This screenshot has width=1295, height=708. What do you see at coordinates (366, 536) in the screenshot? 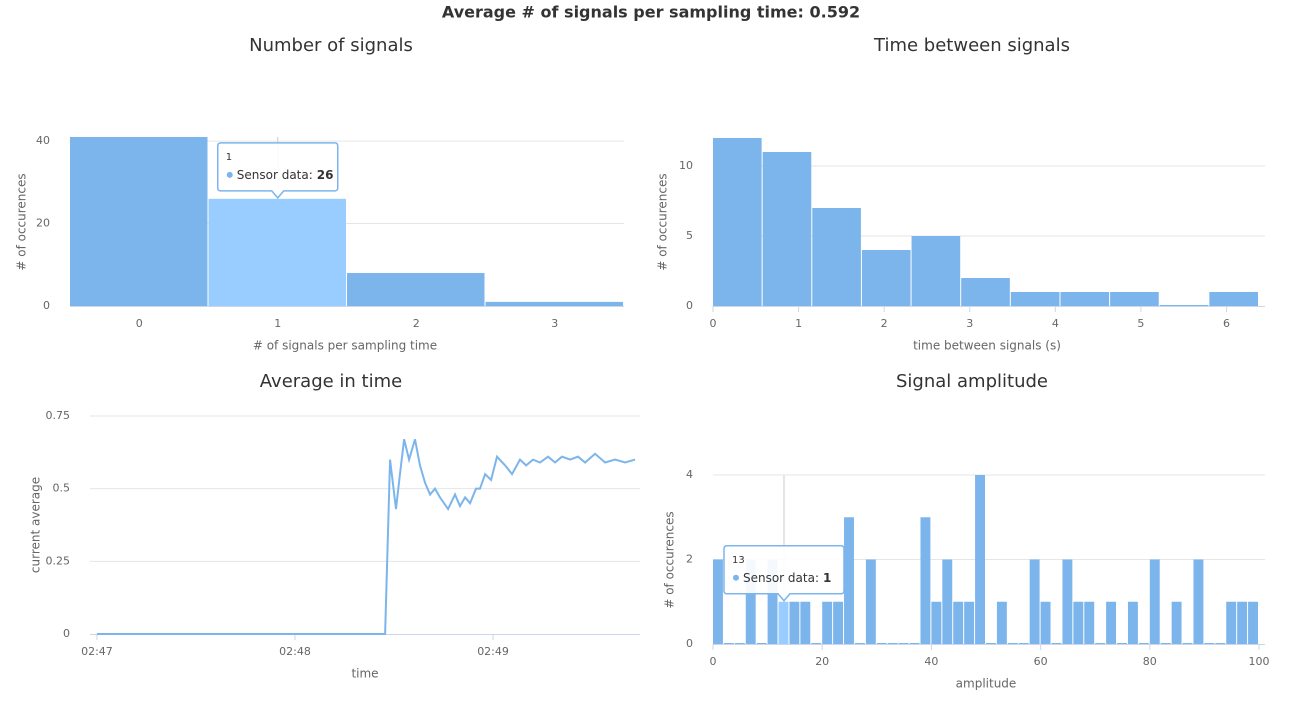
I see `line-series` at bounding box center [366, 536].